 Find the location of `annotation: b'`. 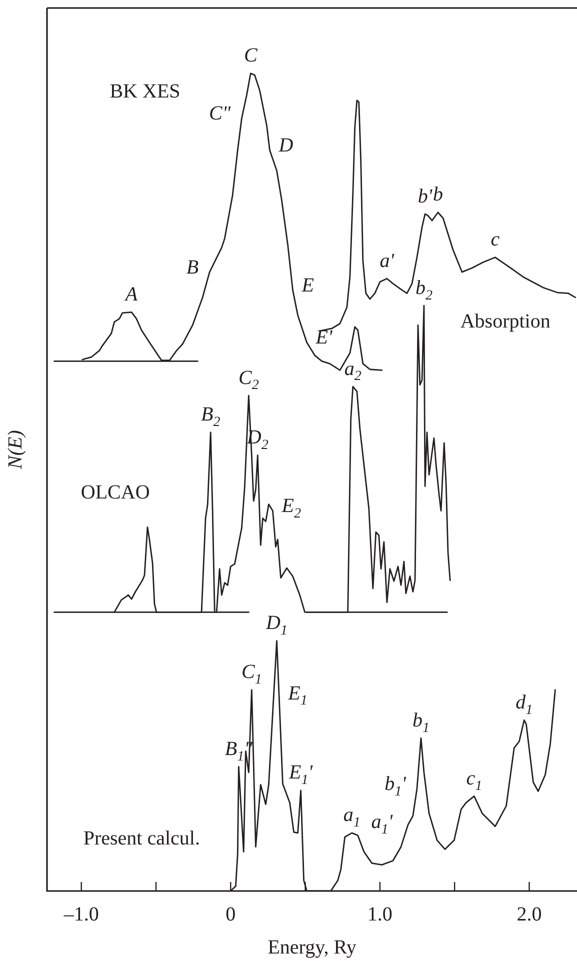

annotation: b' is located at coordinates (425, 196).